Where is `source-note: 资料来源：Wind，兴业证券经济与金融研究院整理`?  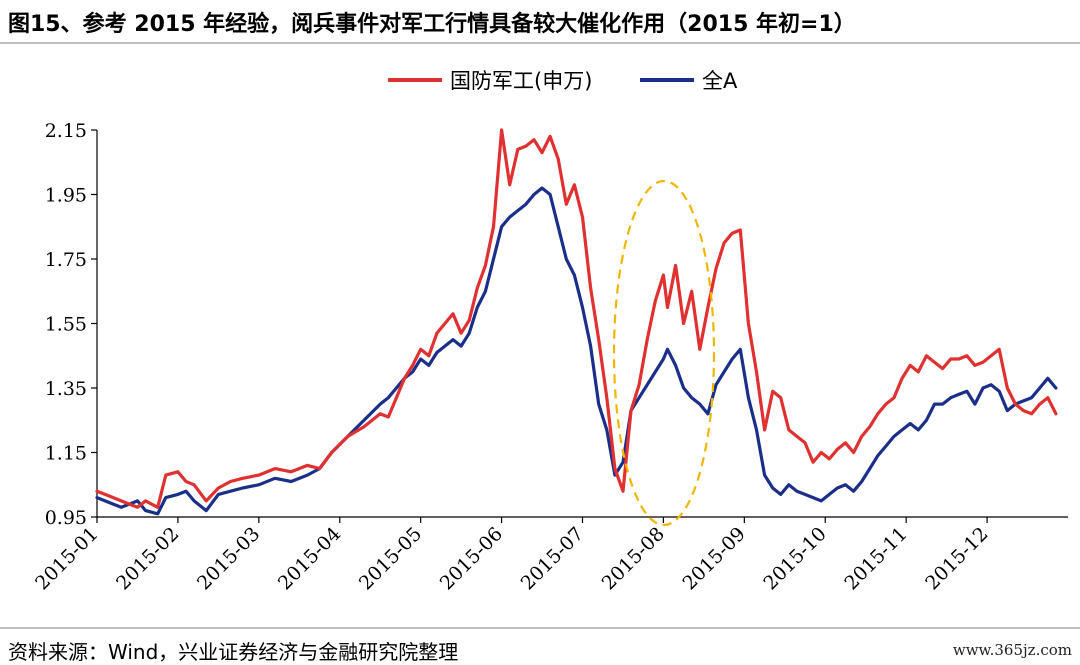 source-note: 资料来源：Wind，兴业证券经济与金融研究院整理 is located at coordinates (233, 652).